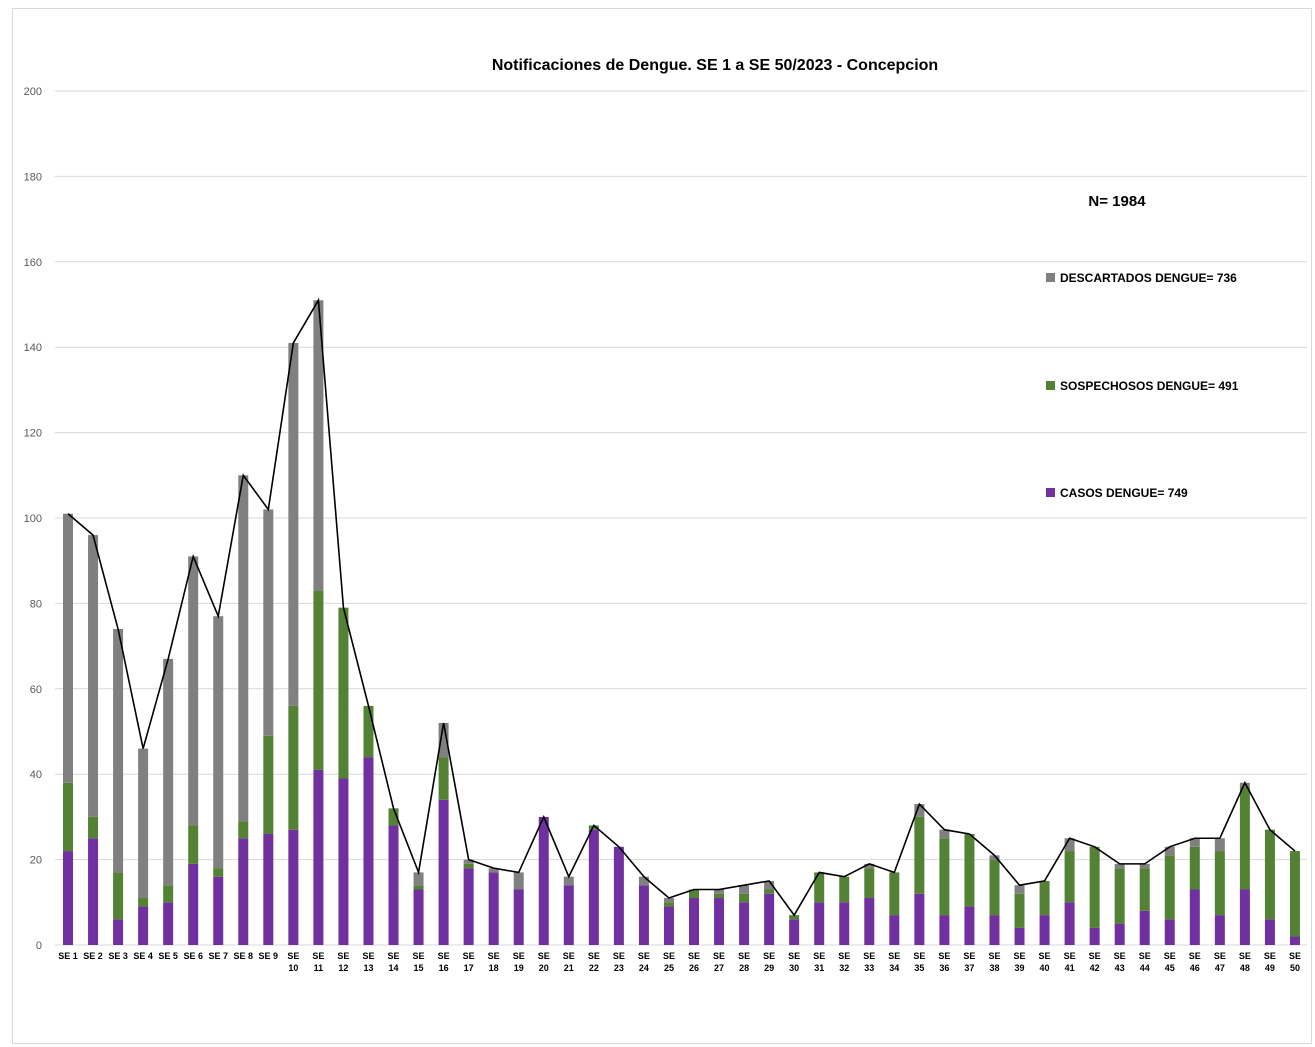 The image size is (1315, 1047). What do you see at coordinates (494, 968) in the screenshot?
I see `x-tick-label-line: 18` at bounding box center [494, 968].